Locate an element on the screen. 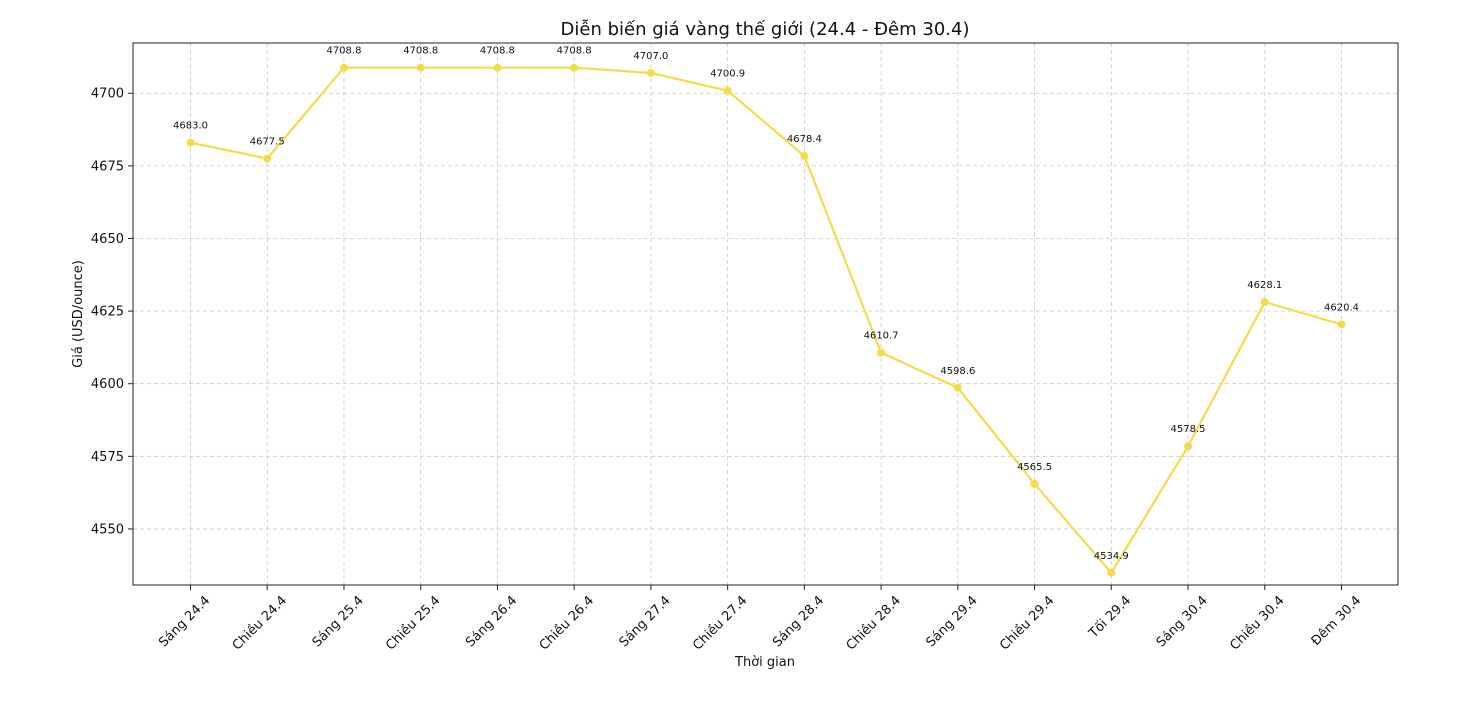 The width and height of the screenshot is (1462, 708). data-label: 4610.7 is located at coordinates (881, 336).